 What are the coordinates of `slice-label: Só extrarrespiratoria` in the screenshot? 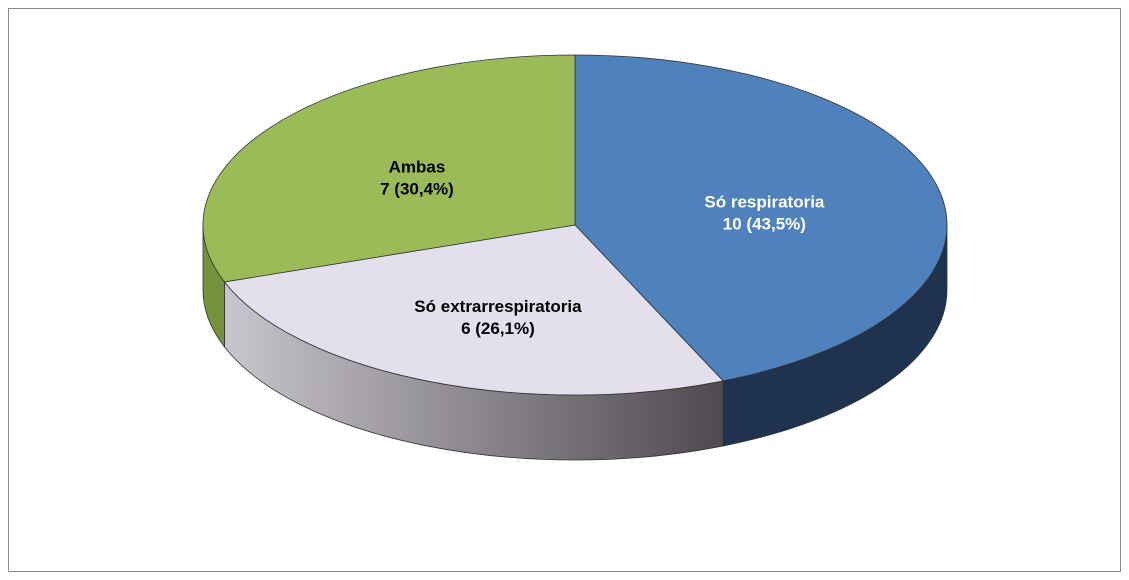 It's located at (498, 306).